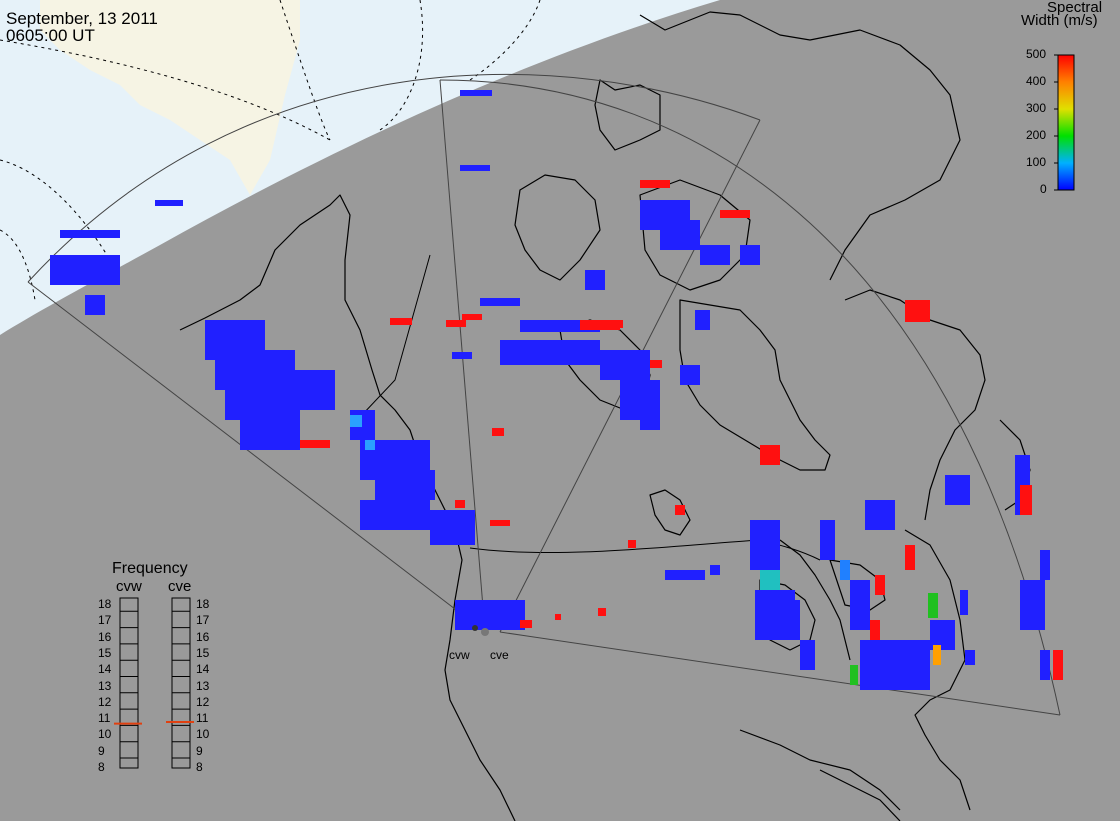 The image size is (1120, 821). What do you see at coordinates (1036, 54) in the screenshot?
I see `colorbar-tick-500: 500` at bounding box center [1036, 54].